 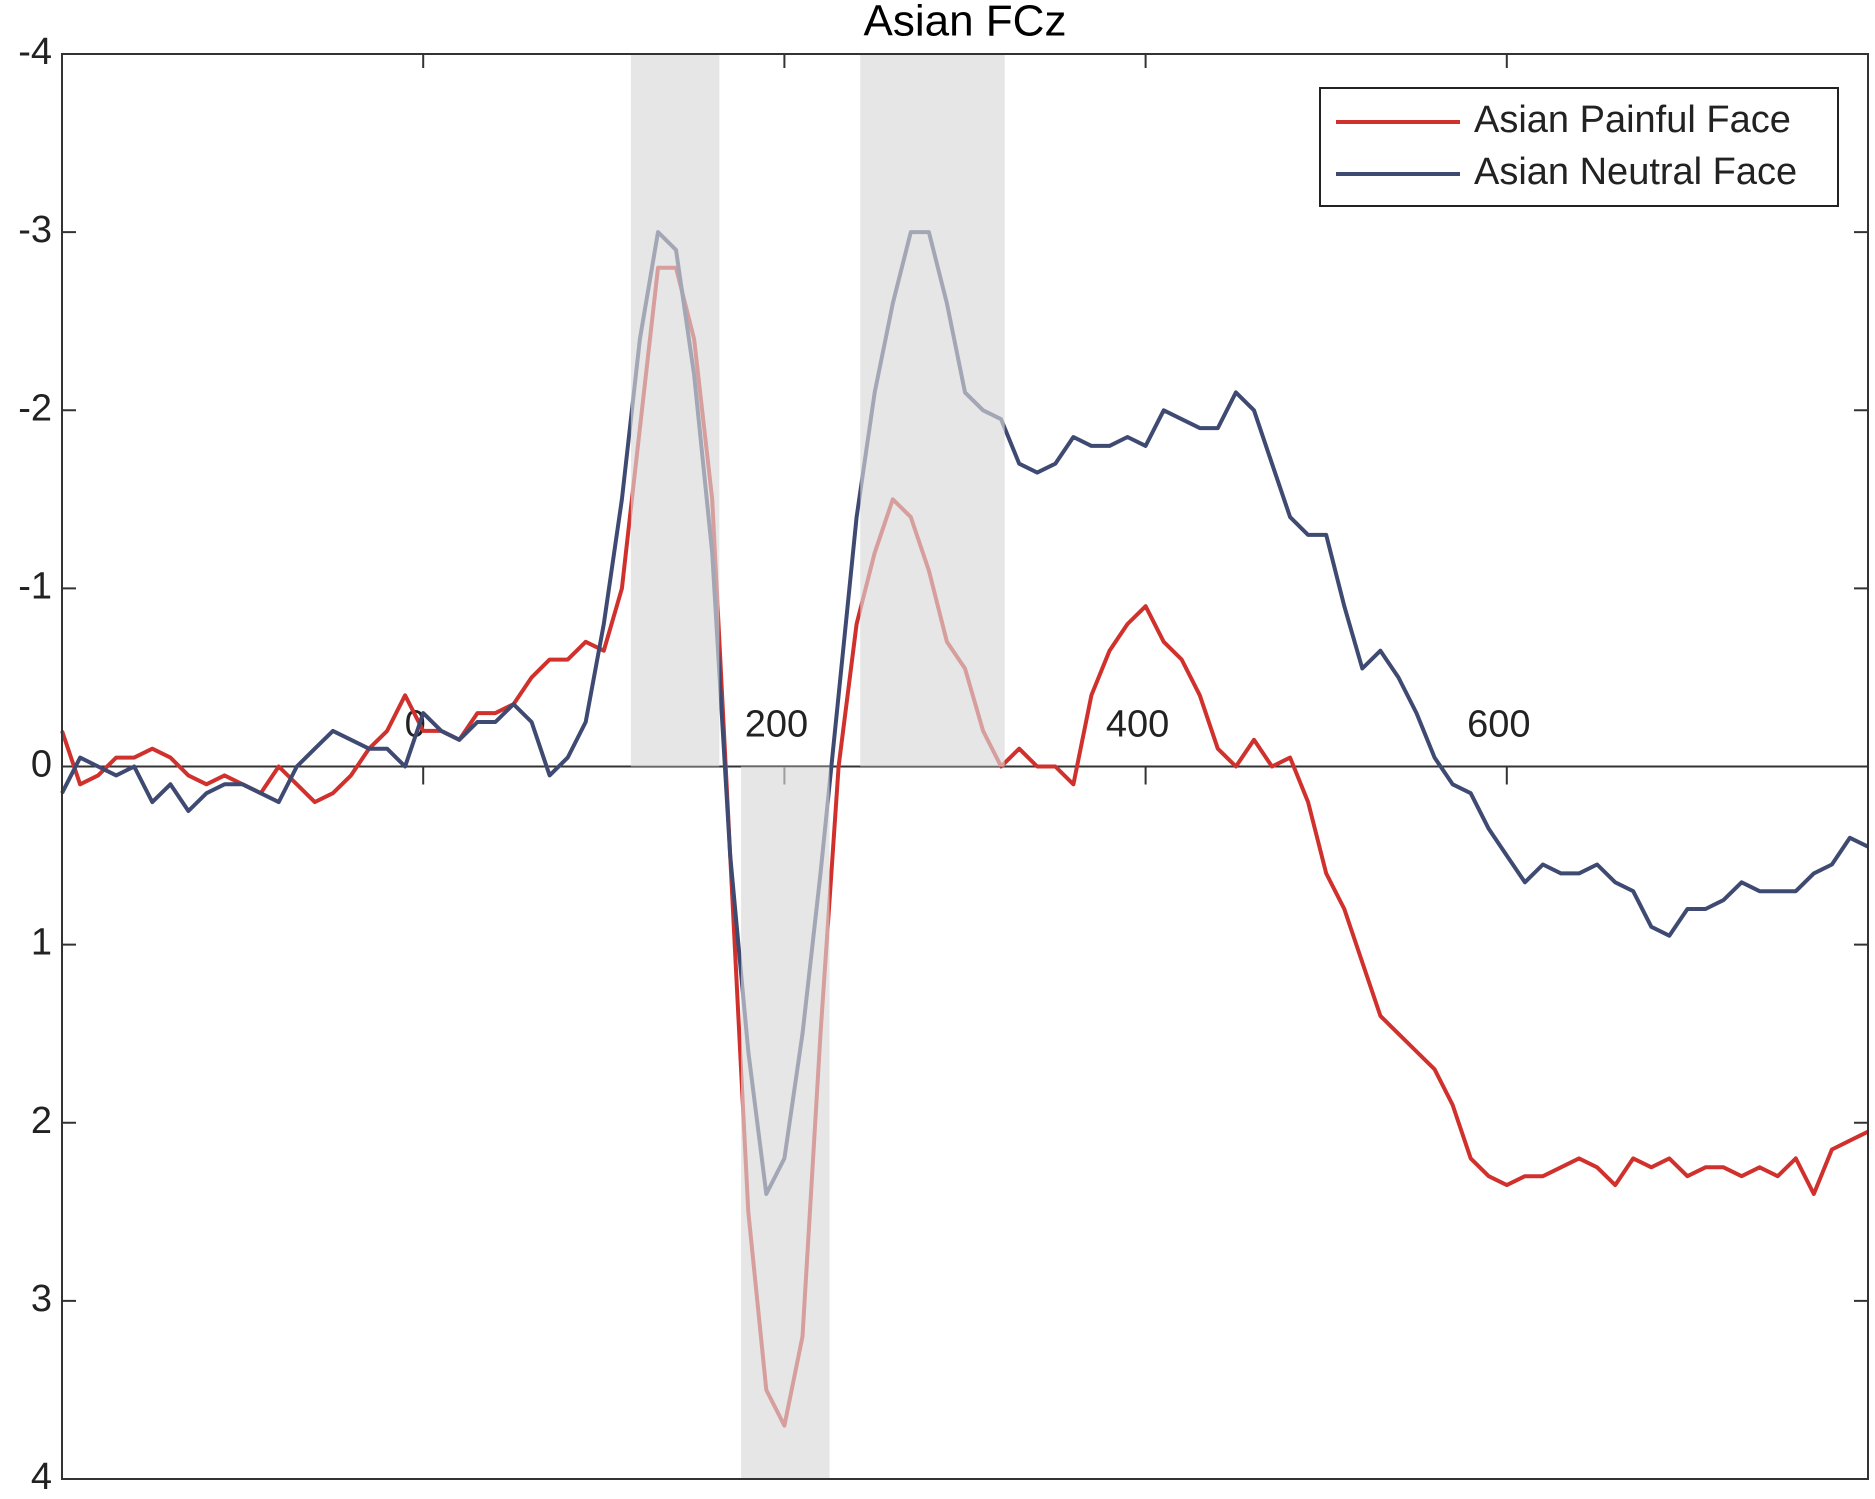 I want to click on legend-label: Asian Painful Face, so click(x=1632, y=120).